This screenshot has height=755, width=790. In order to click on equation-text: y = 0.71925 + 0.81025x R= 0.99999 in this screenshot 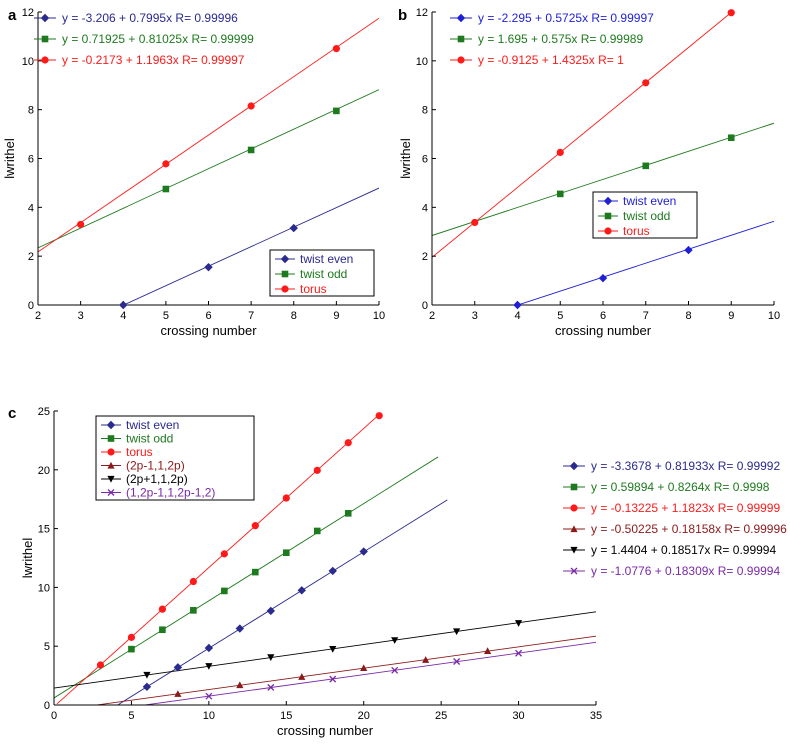, I will do `click(158, 39)`.